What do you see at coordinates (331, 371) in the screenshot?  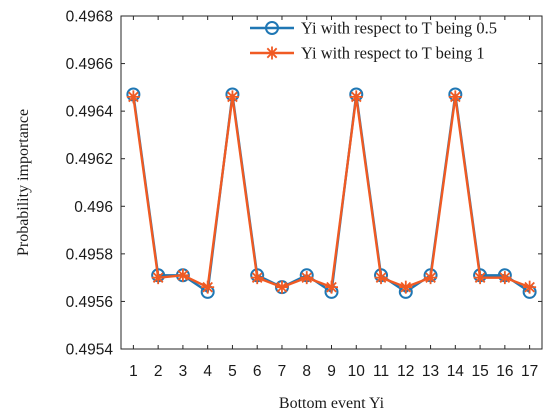 I see `x-tick-label: 9` at bounding box center [331, 371].